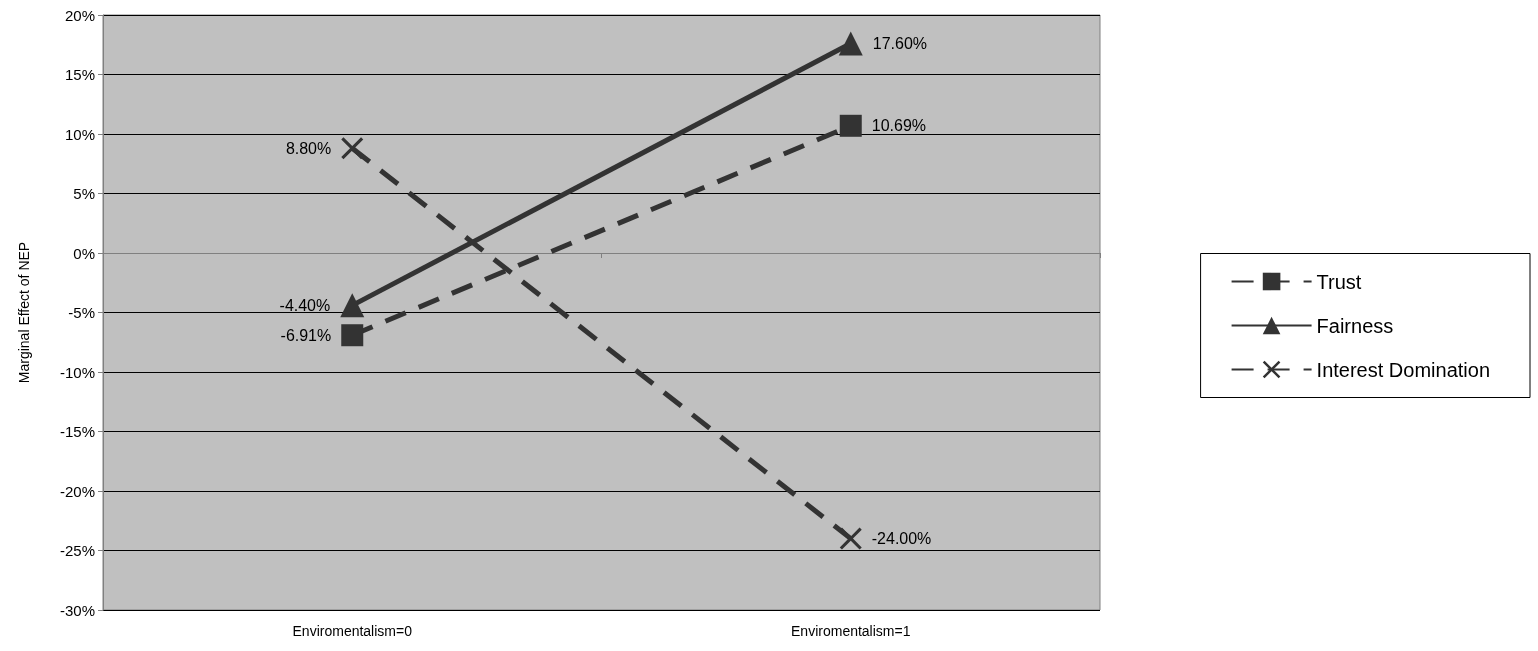 This screenshot has height=651, width=1538. Describe the element at coordinates (79, 134) in the screenshot. I see `y-tick-label: 10%` at that location.